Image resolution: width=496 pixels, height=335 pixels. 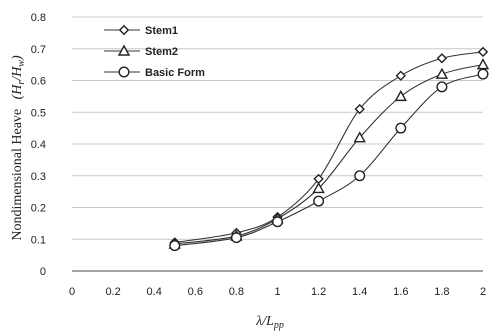 I want to click on y-tick-label: 0.2, so click(x=38, y=209).